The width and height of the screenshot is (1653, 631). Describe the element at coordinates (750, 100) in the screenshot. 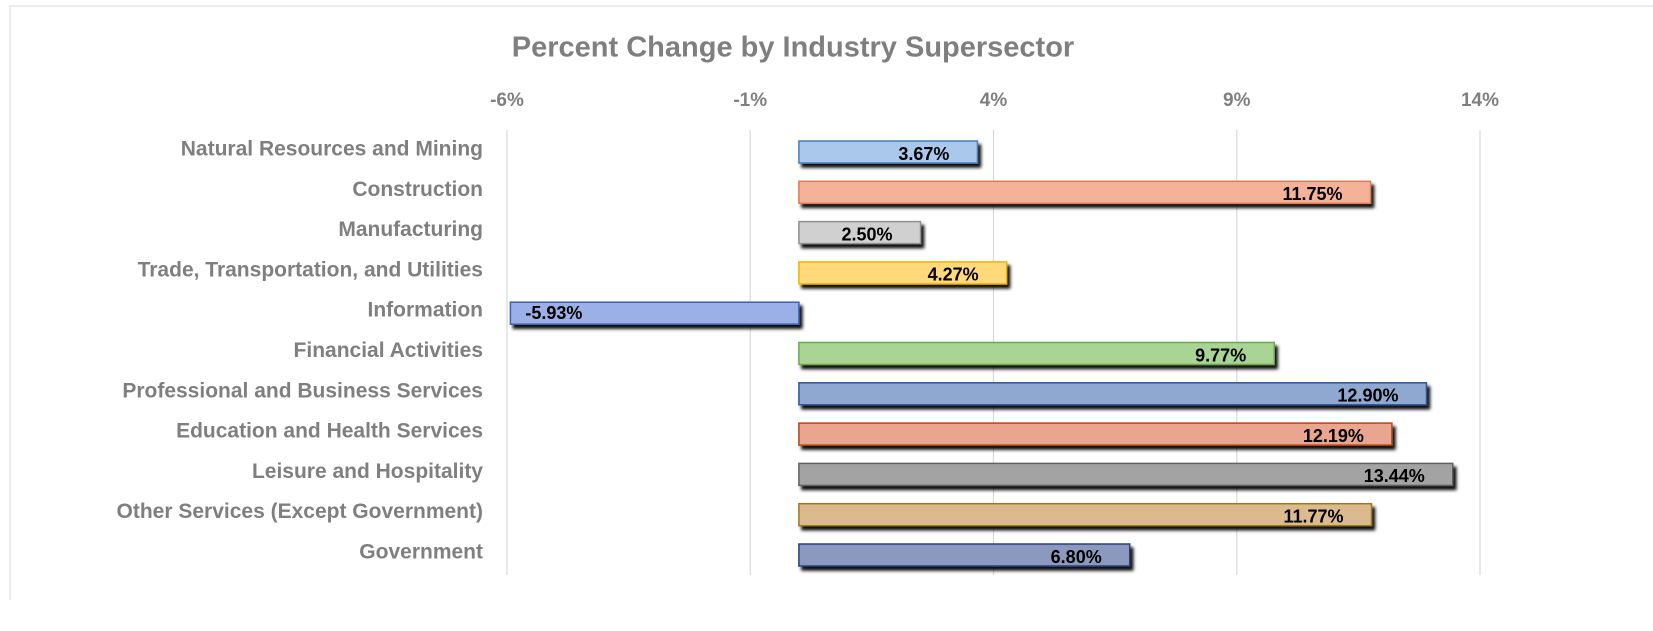

I see `x-tick-label: -1%` at that location.